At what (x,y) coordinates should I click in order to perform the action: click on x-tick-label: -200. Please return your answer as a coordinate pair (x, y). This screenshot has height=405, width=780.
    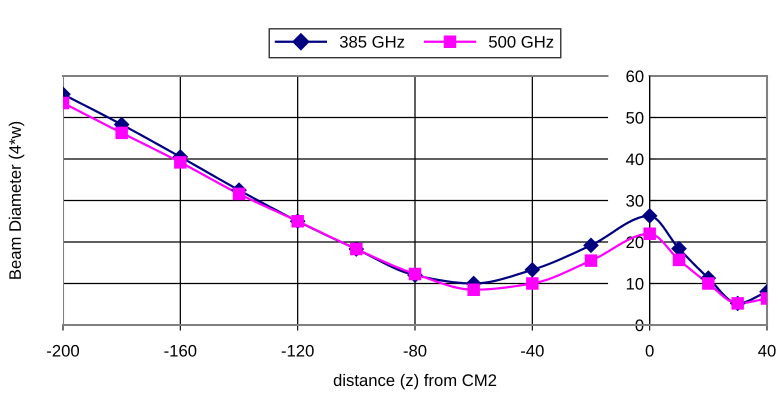
    Looking at the image, I should click on (63, 350).